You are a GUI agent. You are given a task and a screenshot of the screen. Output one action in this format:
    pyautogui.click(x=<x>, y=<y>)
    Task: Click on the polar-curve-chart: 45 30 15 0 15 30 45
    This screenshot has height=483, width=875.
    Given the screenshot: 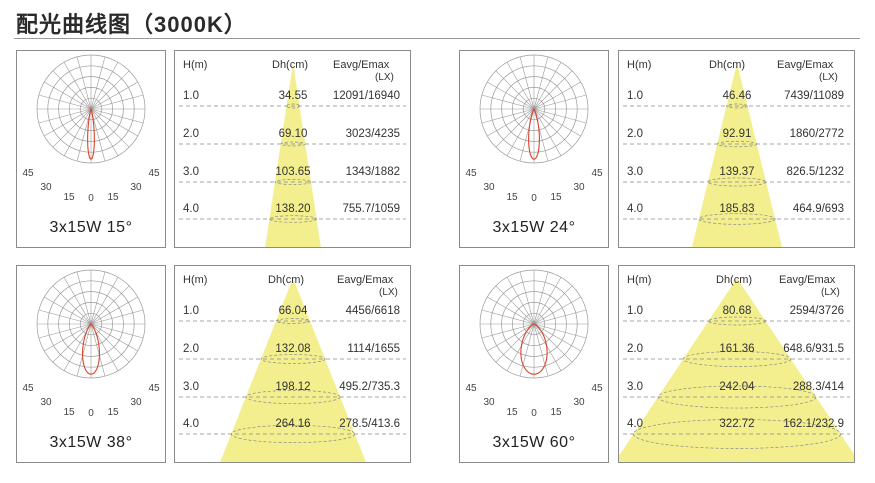 What is the action you would take?
    pyautogui.click(x=91, y=344)
    